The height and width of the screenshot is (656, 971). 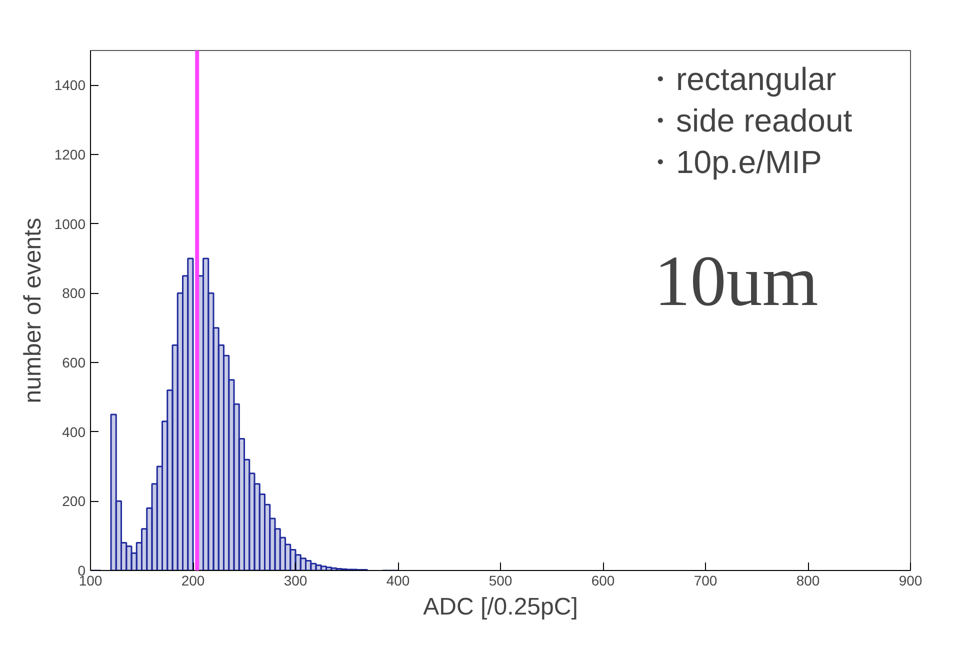 What do you see at coordinates (500, 607) in the screenshot?
I see `x-axis-title: ADC [/0.25pC]` at bounding box center [500, 607].